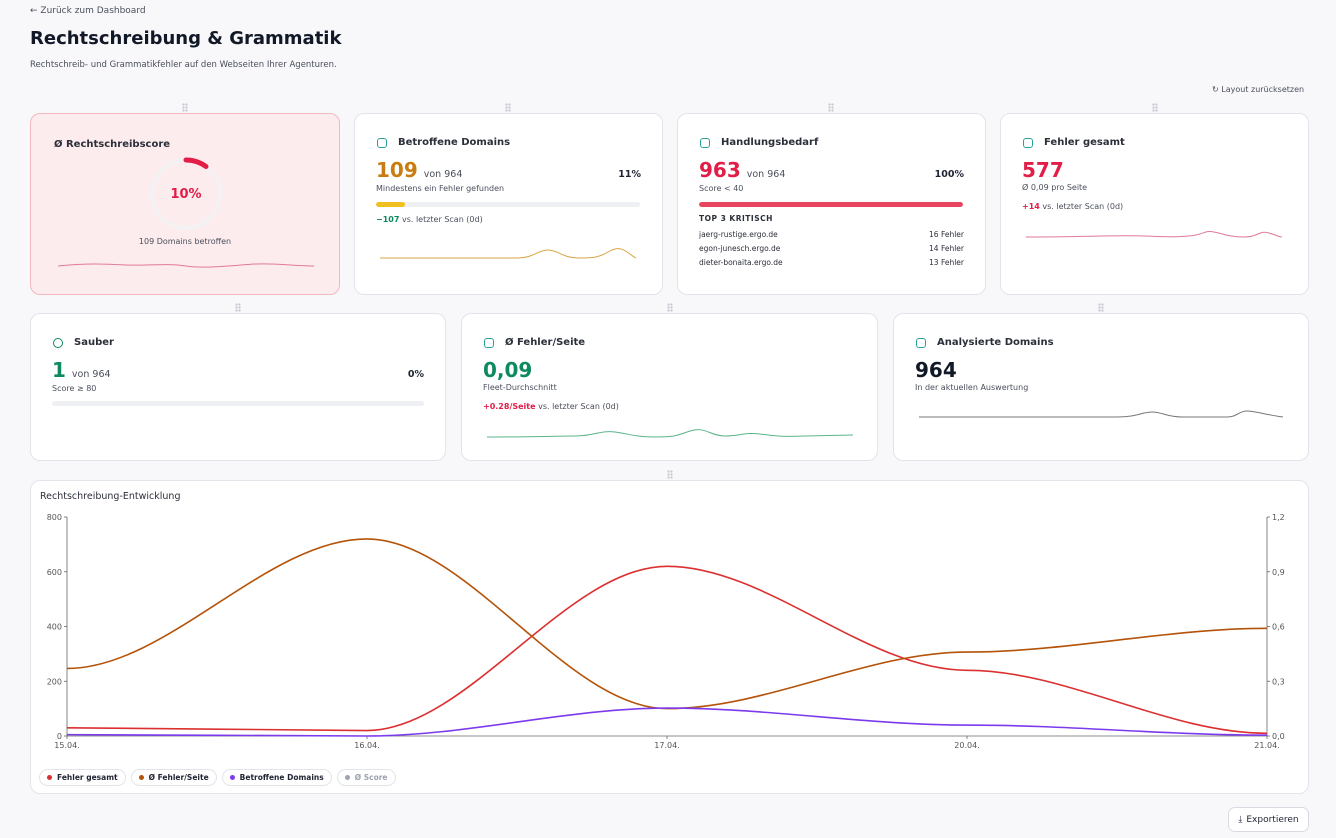  Describe the element at coordinates (415, 374) in the screenshot. I see `card-percent: 0%` at that location.